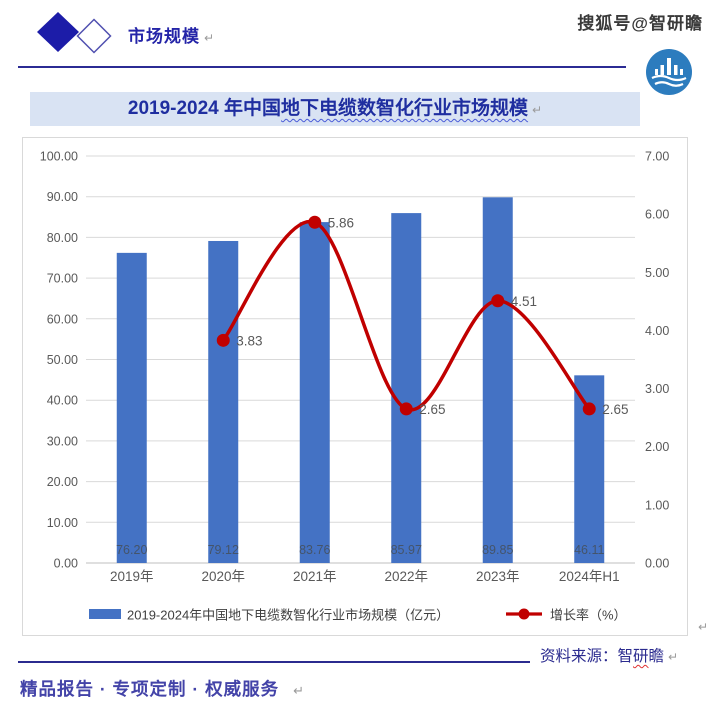  I want to click on diamond-filled, so click(58, 32).